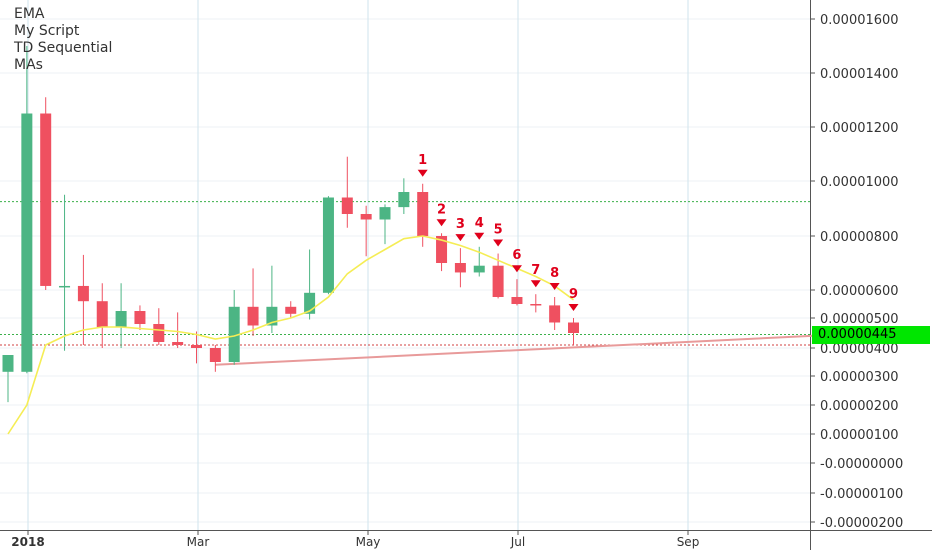  Describe the element at coordinates (28, 65) in the screenshot. I see `legend-item-mas: MAs` at that location.